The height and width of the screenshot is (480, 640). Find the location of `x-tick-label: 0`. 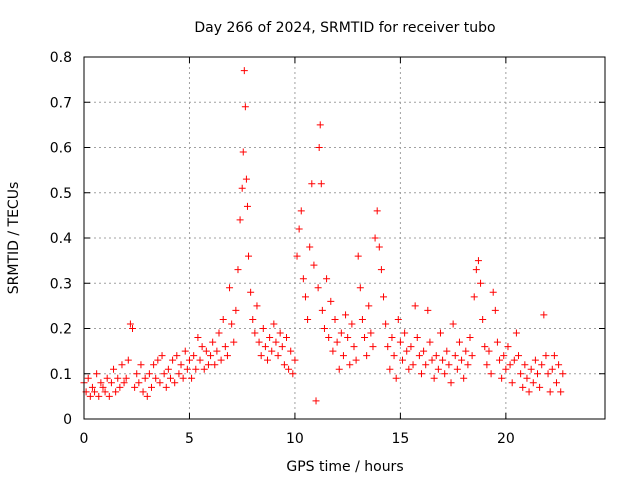

x-tick-label: 0 is located at coordinates (84, 439).